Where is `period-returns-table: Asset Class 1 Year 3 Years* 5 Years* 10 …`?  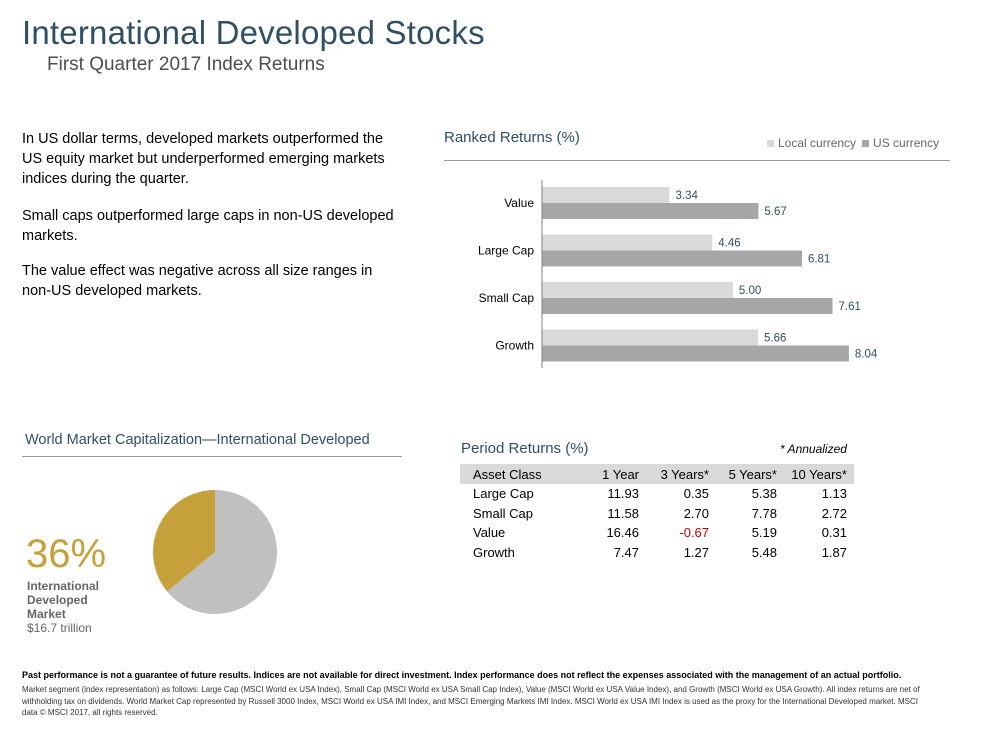
period-returns-table: Asset Class 1 Year 3 Years* 5 Years* 10 … is located at coordinates (657, 513).